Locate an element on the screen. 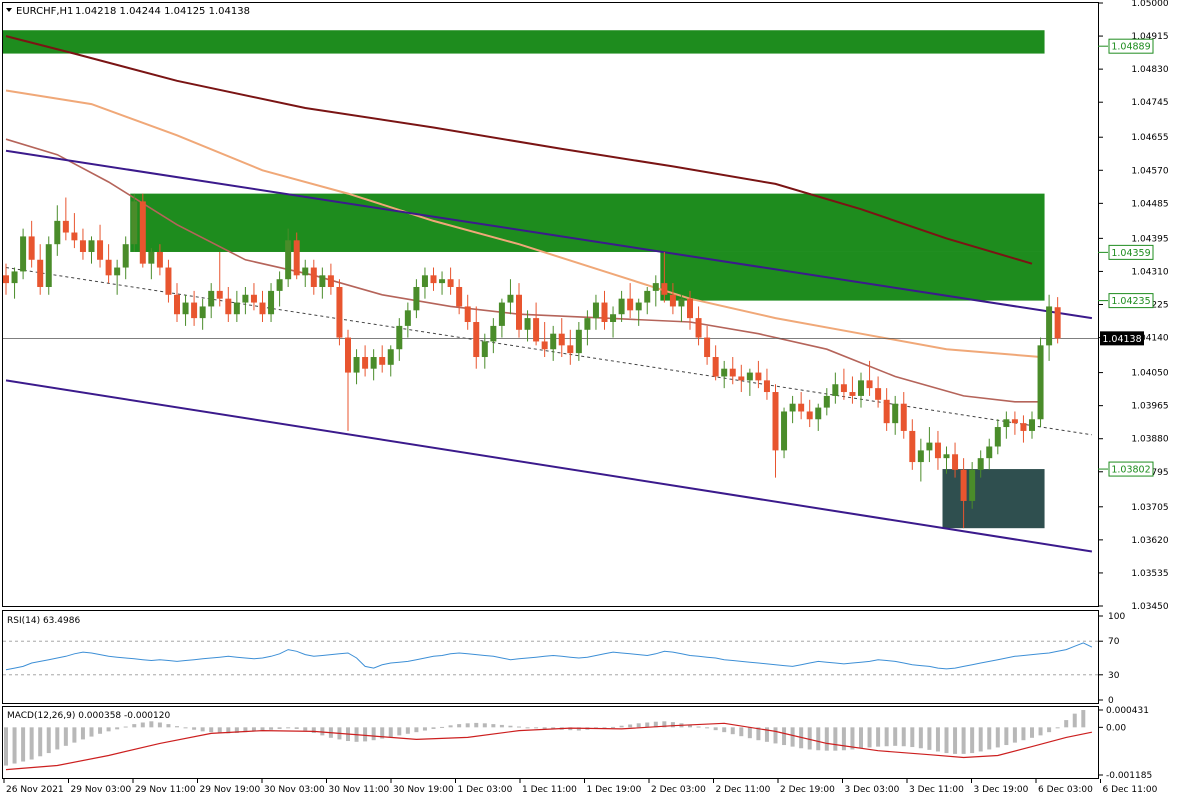 The image size is (1200, 800). collapse-arrow-icon is located at coordinates (9, 10).